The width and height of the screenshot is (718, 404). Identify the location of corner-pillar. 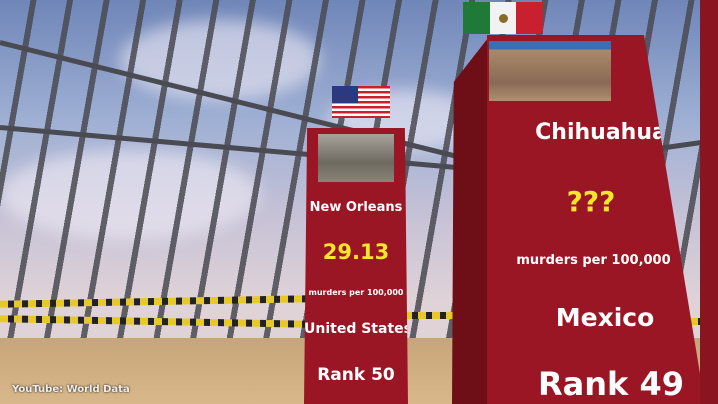
(709, 202).